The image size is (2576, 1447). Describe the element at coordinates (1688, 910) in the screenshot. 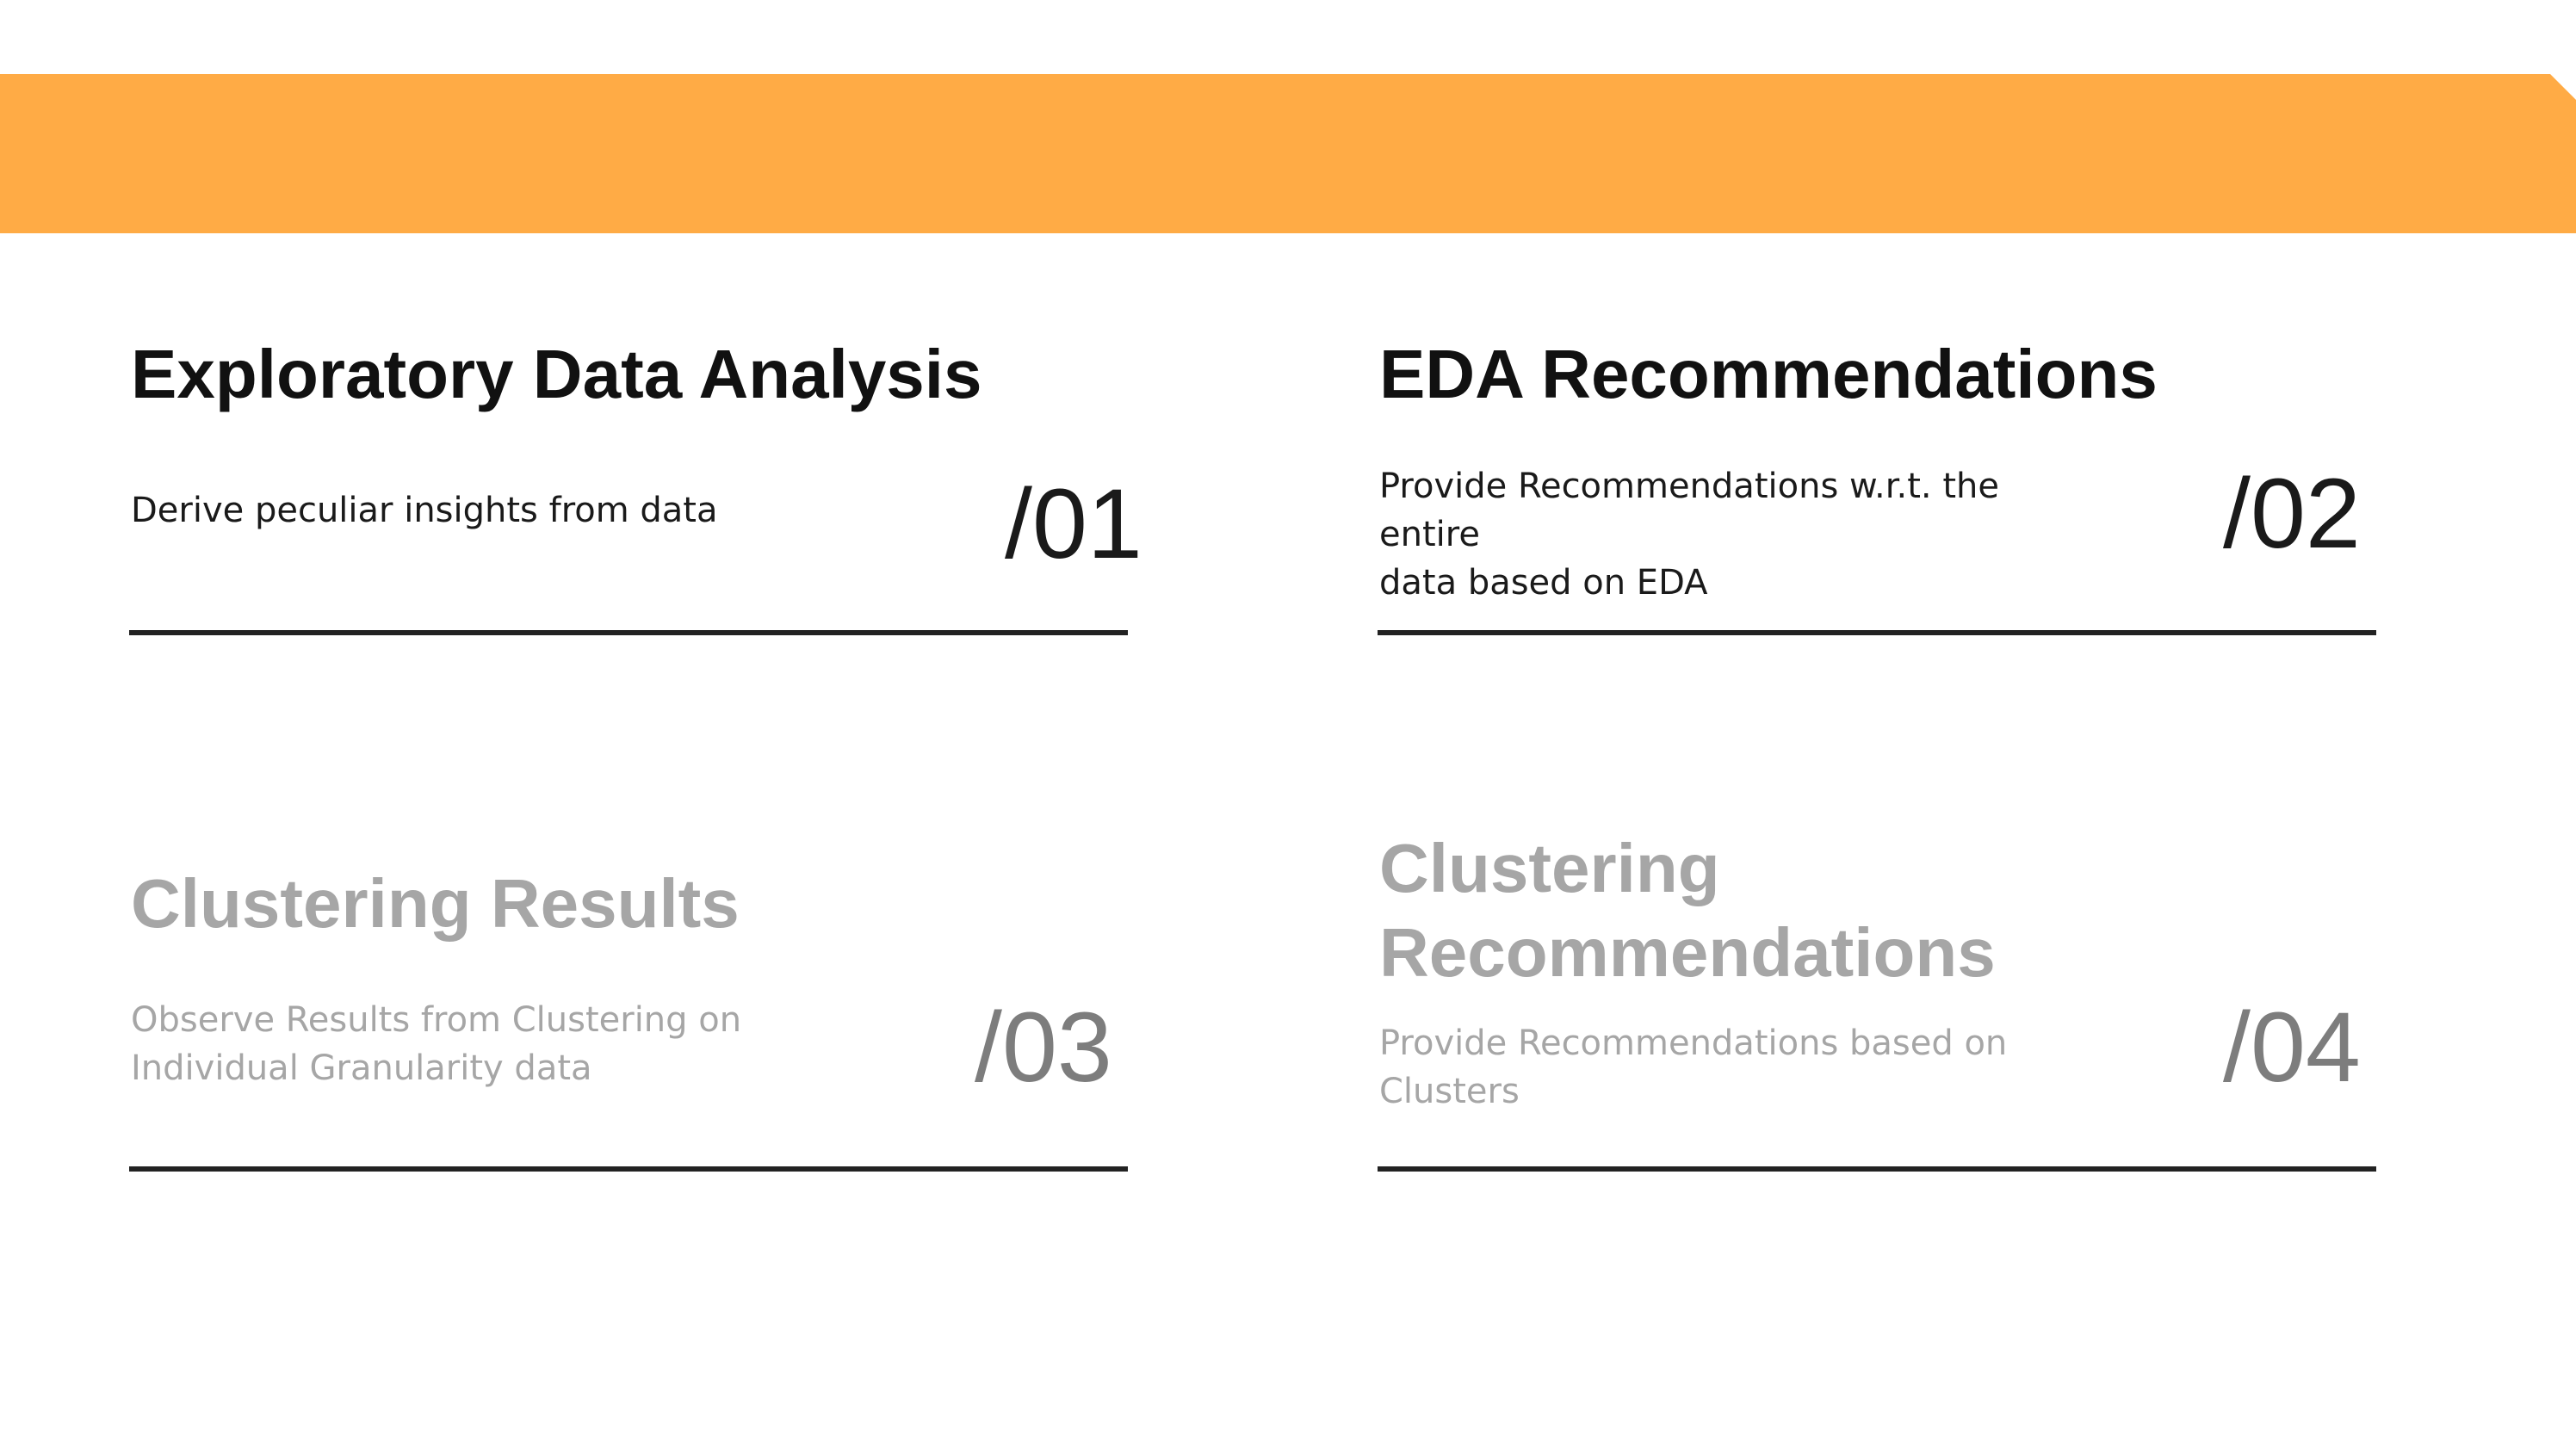

I see `agenda-item-title: Clustering Recommendations` at that location.